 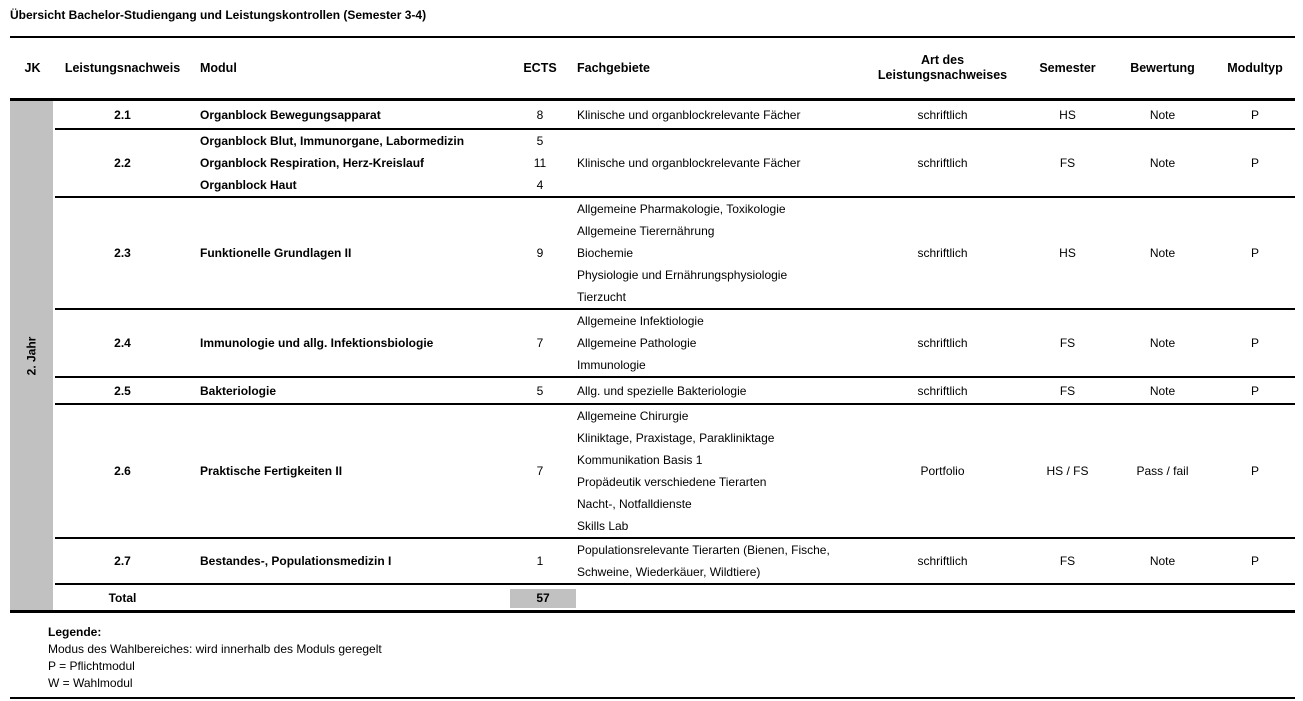 What do you see at coordinates (122, 390) in the screenshot?
I see `leistungsnachweis-value: 2.5` at bounding box center [122, 390].